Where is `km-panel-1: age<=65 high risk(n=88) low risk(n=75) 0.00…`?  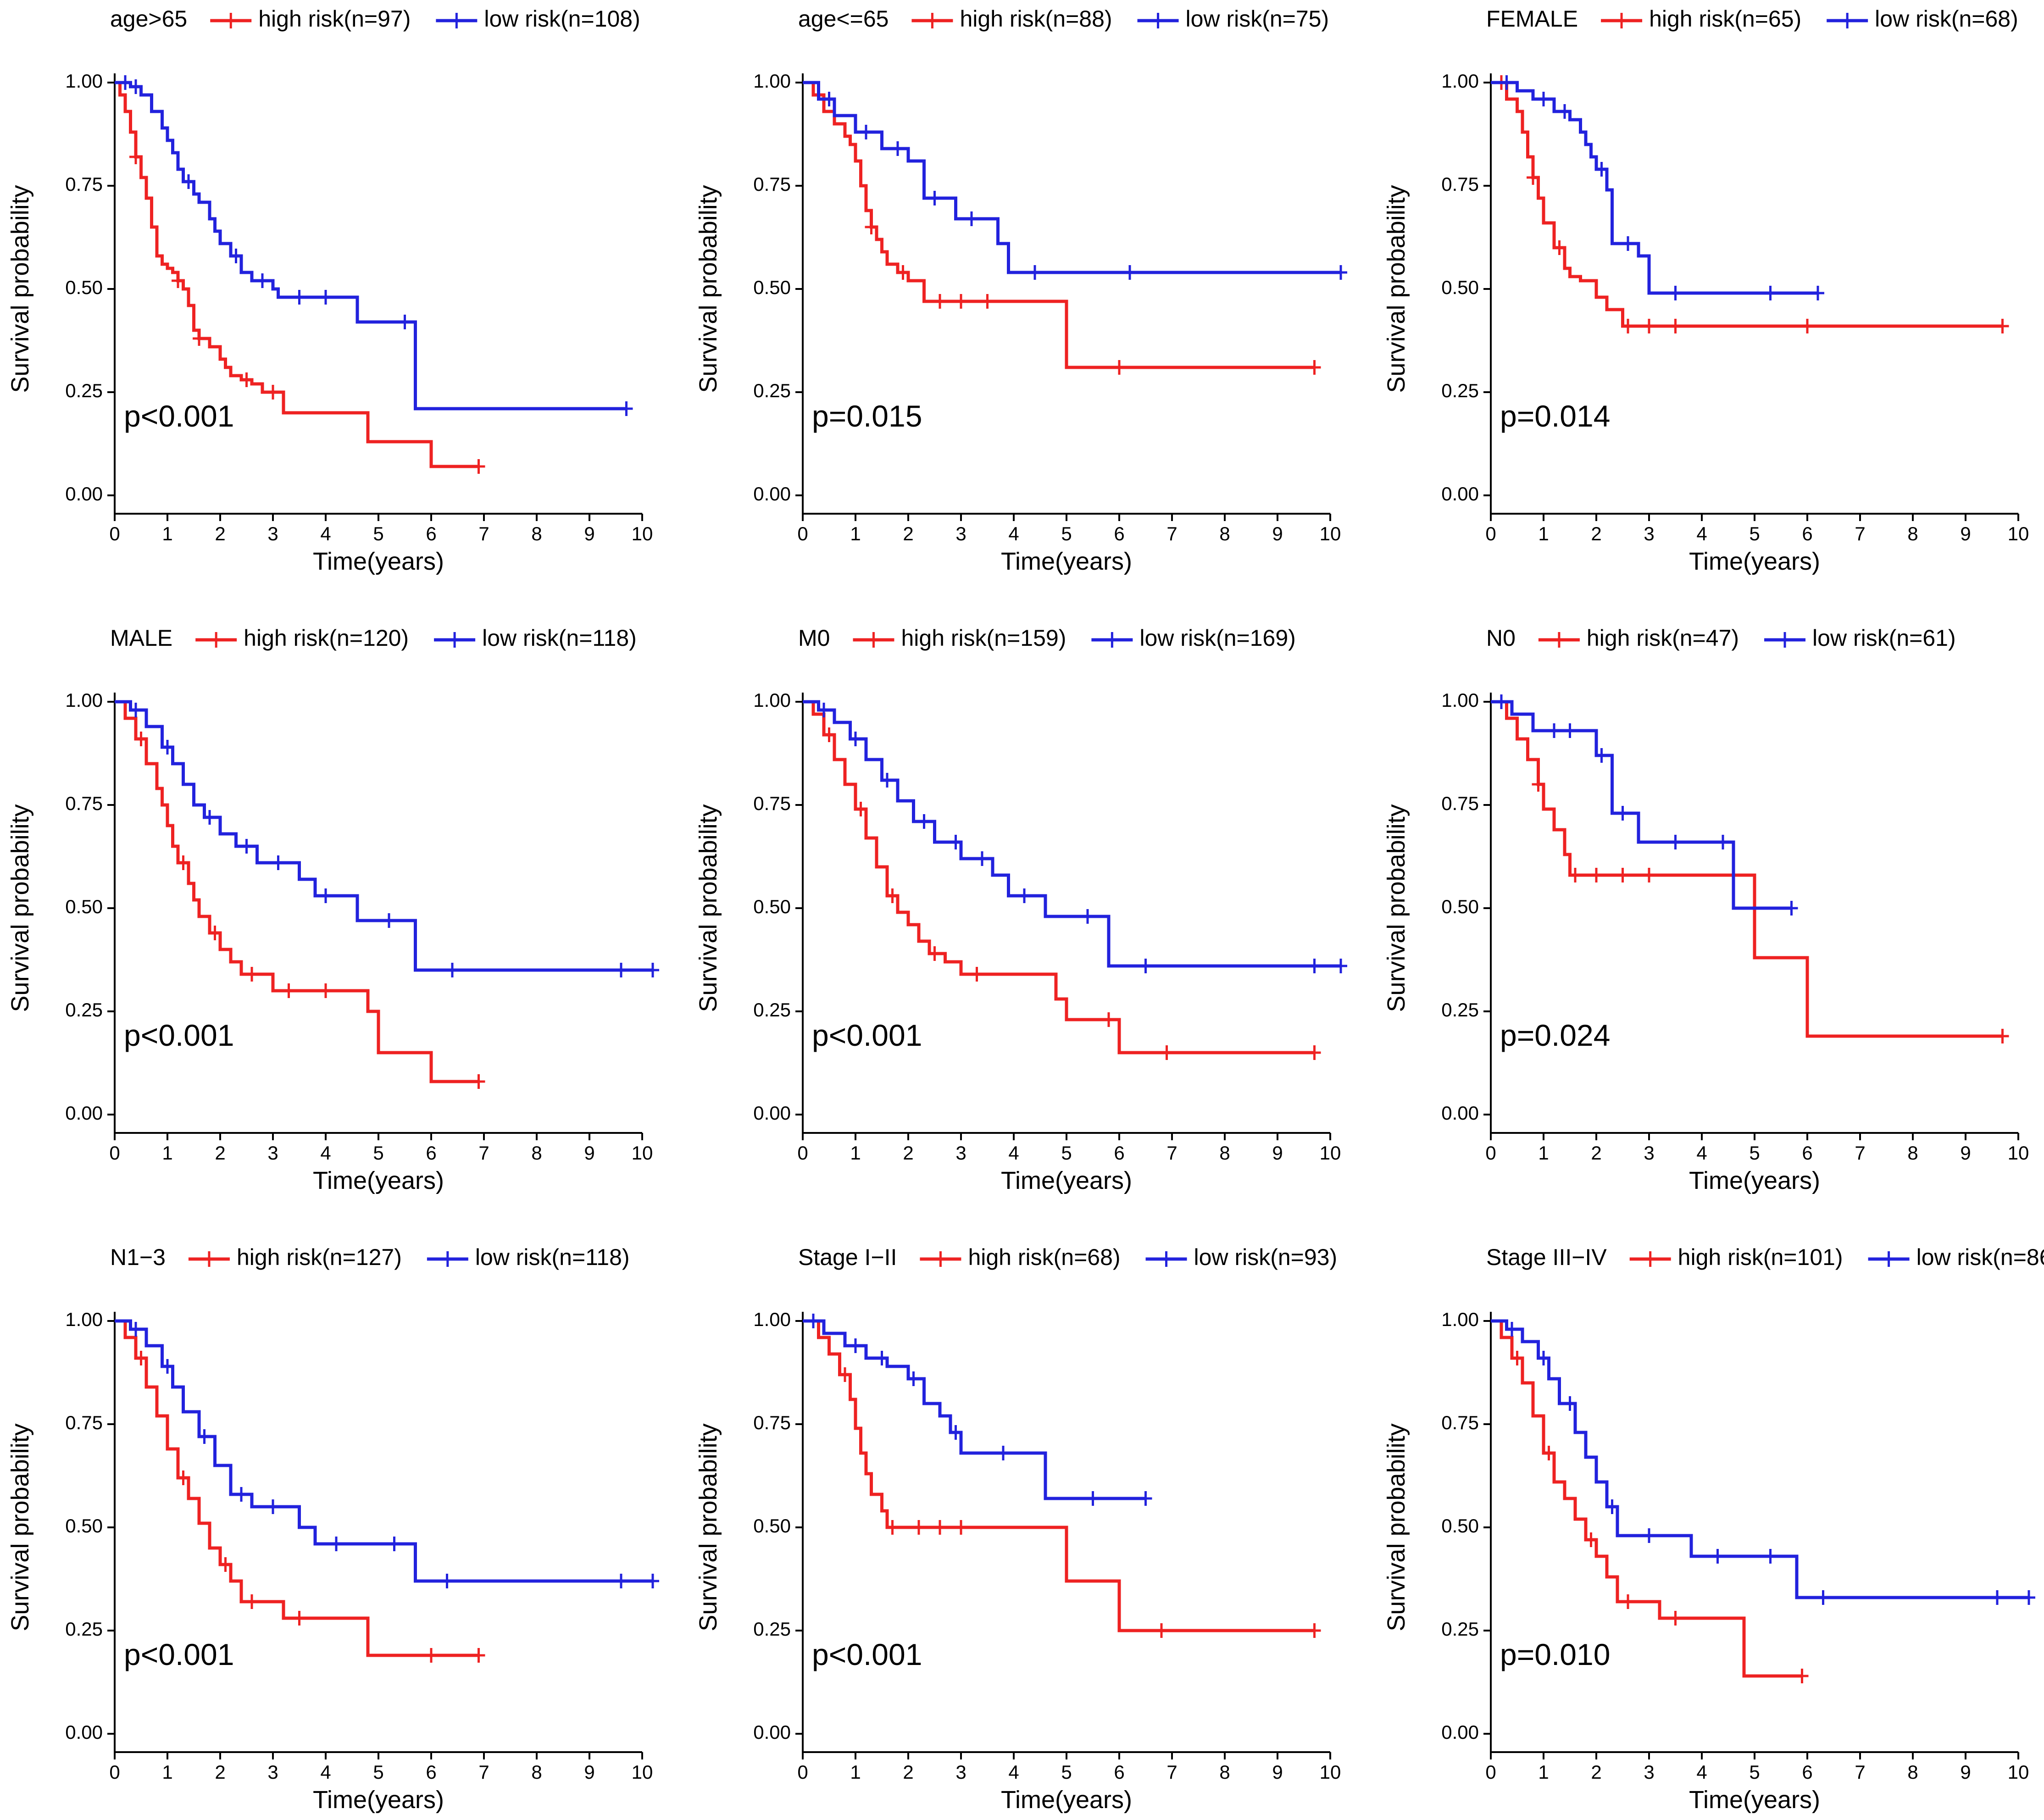
km-panel-1: age<=65 high risk(n=88) low risk(n=75) 0.00… is located at coordinates (1021, 290).